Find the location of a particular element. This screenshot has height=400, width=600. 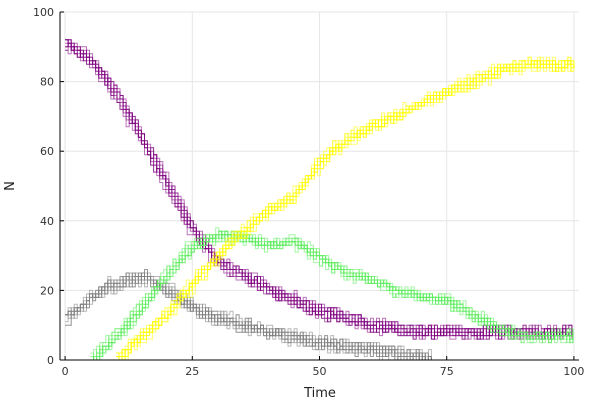

x-tick-label: 100 is located at coordinates (573, 371).